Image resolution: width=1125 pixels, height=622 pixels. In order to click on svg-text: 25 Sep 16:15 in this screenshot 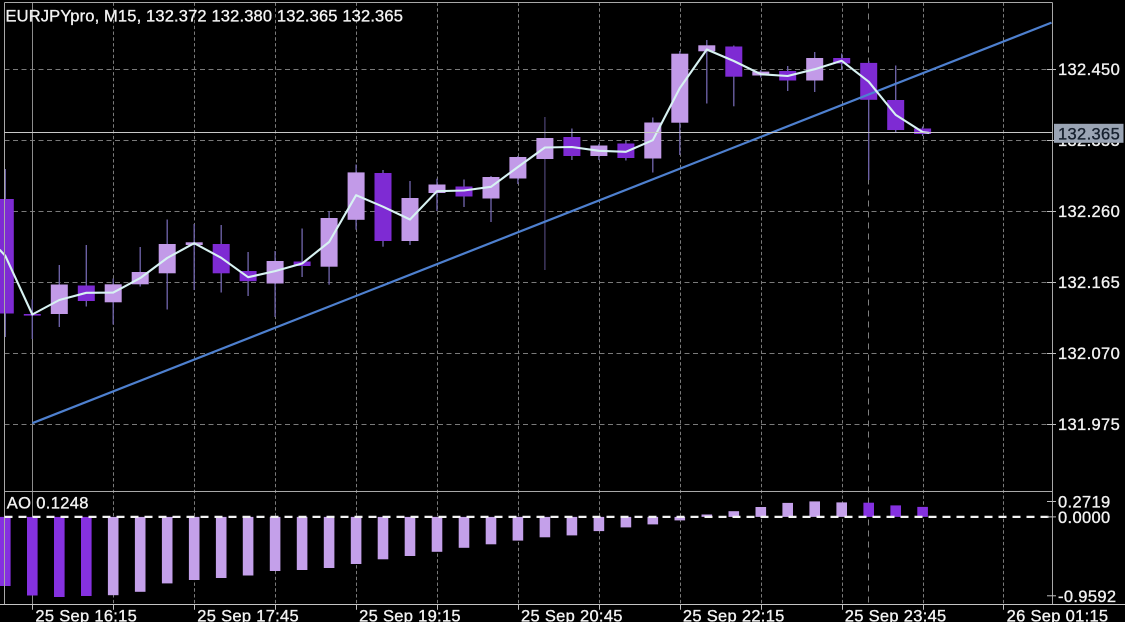, I will do `click(86, 615)`.